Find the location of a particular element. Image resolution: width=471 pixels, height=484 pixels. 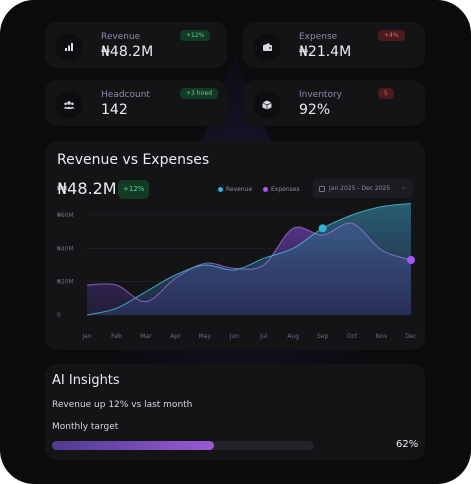

kpi-card-inventory: Inventory 92% 5 is located at coordinates (334, 103).